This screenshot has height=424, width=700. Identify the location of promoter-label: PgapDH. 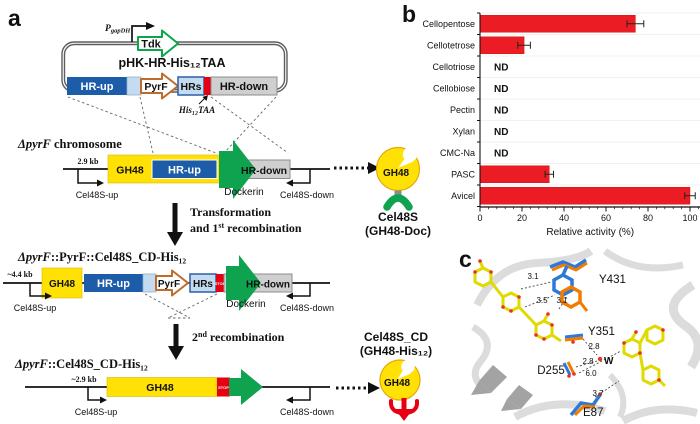
(118, 29).